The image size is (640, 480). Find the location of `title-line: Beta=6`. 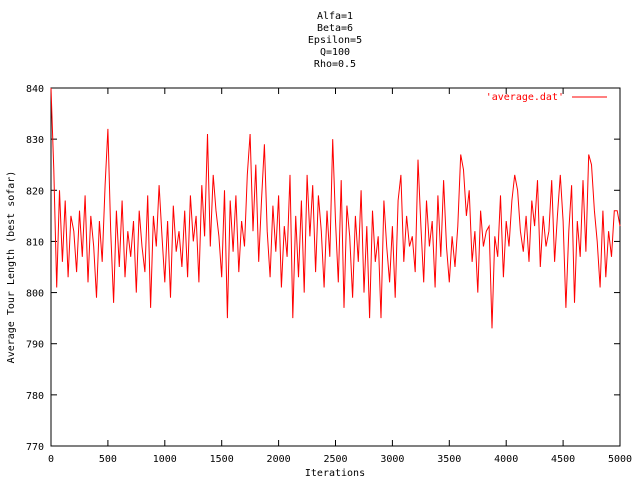

title-line: Beta=6 is located at coordinates (335, 28).